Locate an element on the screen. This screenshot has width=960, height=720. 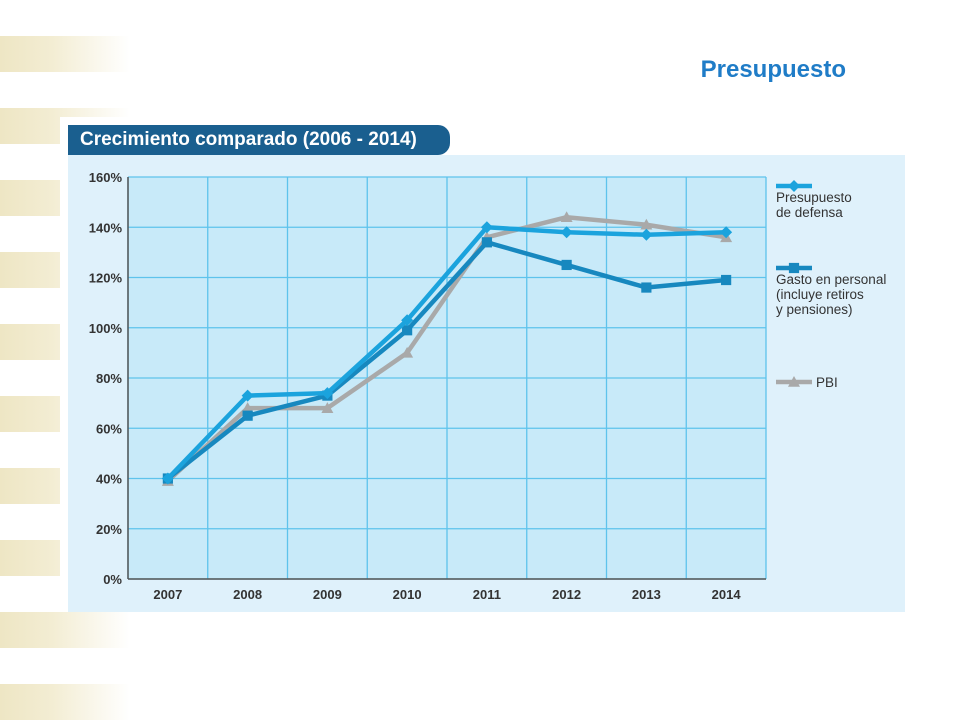
x-tick-label: 2013 is located at coordinates (646, 594).